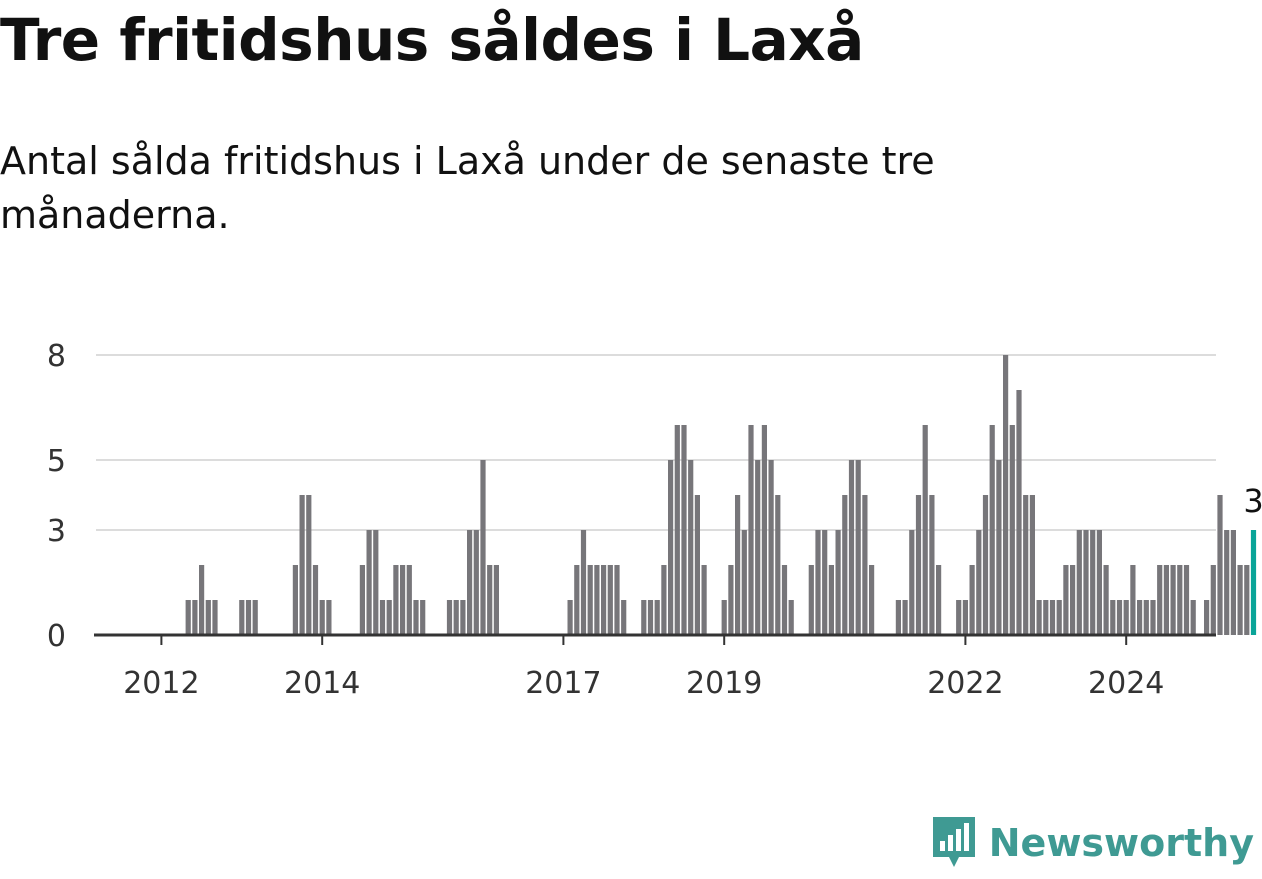 This screenshot has width=1262, height=879. I want to click on y-tick-label-8: 8, so click(56, 356).